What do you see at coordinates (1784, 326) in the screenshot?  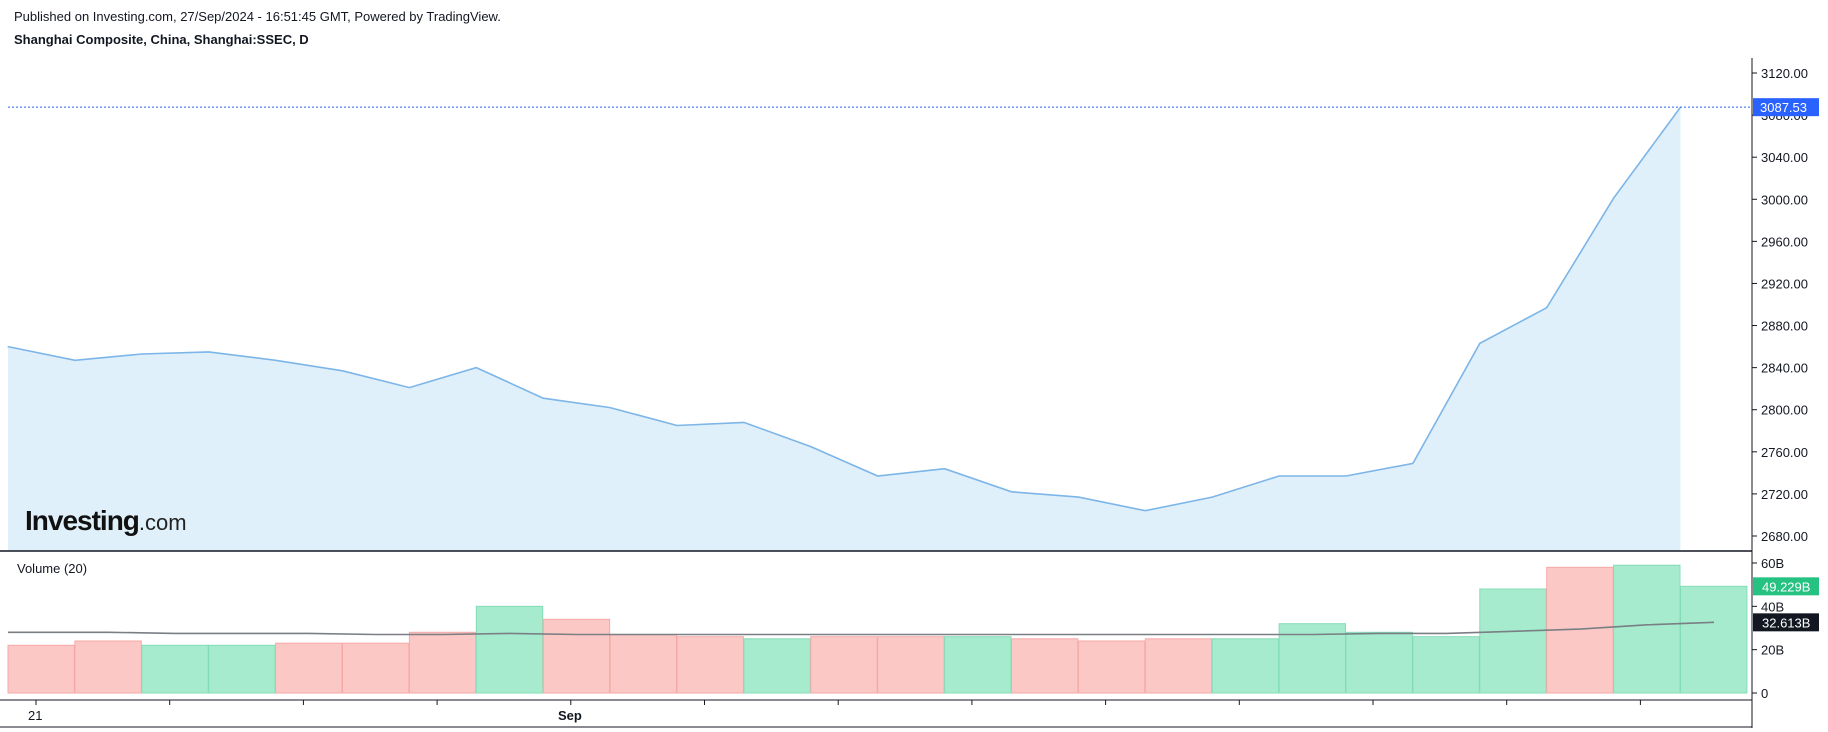 I see `price-tick-label: 2880.00` at bounding box center [1784, 326].